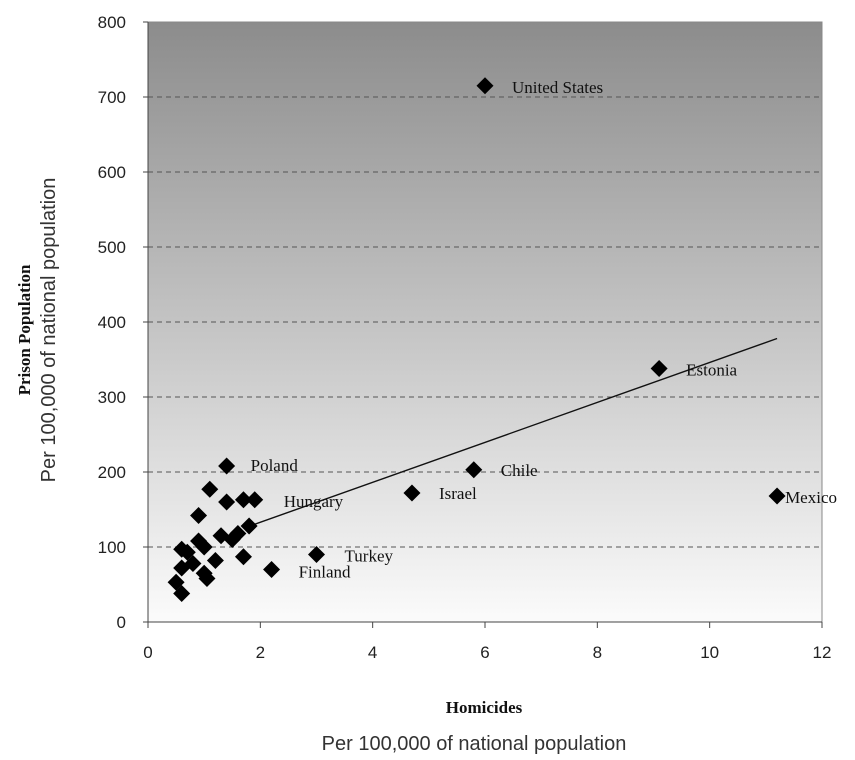 This screenshot has width=855, height=760. Describe the element at coordinates (369, 556) in the screenshot. I see `point-label: Turkey` at that location.